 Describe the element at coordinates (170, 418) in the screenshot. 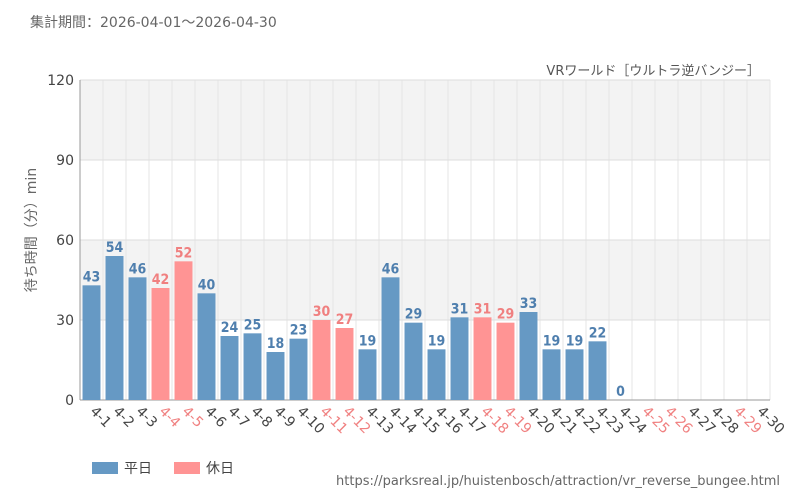

I see `x-tick-label: 4-4` at that location.